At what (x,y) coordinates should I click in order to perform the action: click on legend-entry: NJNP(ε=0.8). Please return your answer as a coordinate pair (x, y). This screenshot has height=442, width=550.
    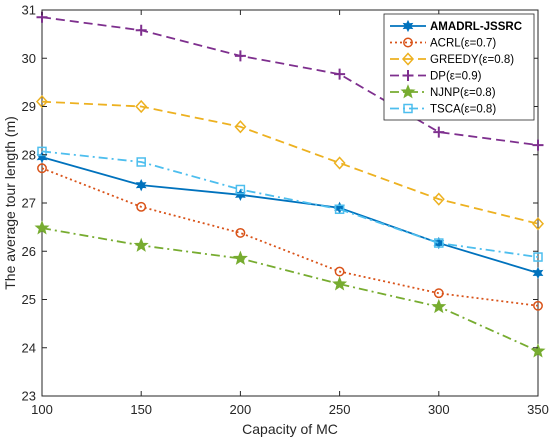
    Looking at the image, I should click on (443, 91).